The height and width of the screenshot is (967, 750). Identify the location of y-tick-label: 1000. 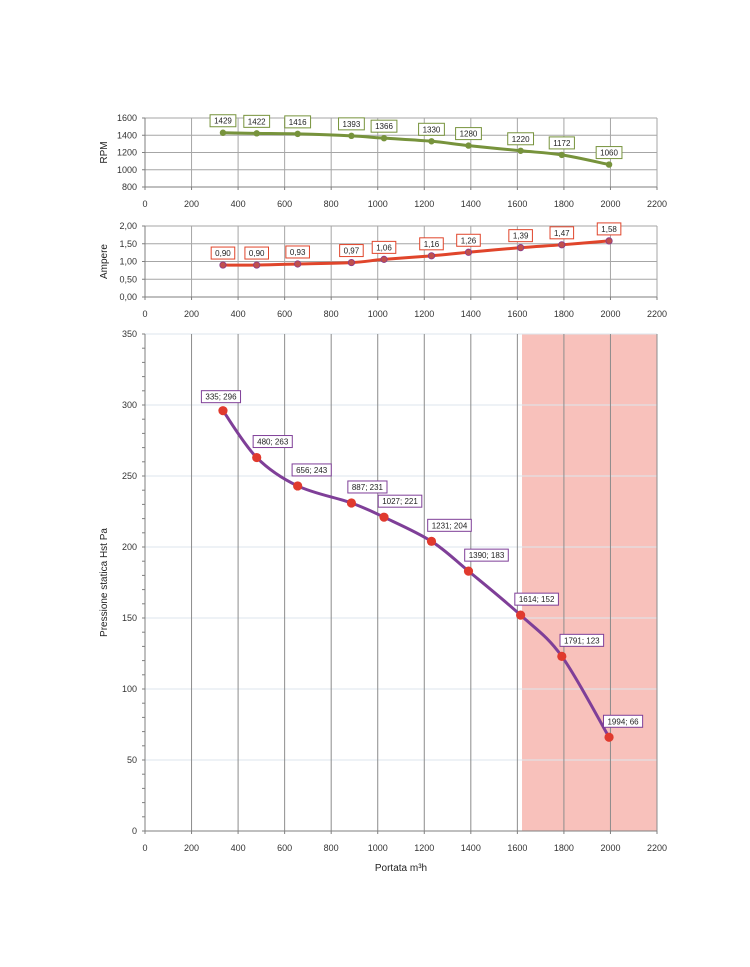
(127, 170).